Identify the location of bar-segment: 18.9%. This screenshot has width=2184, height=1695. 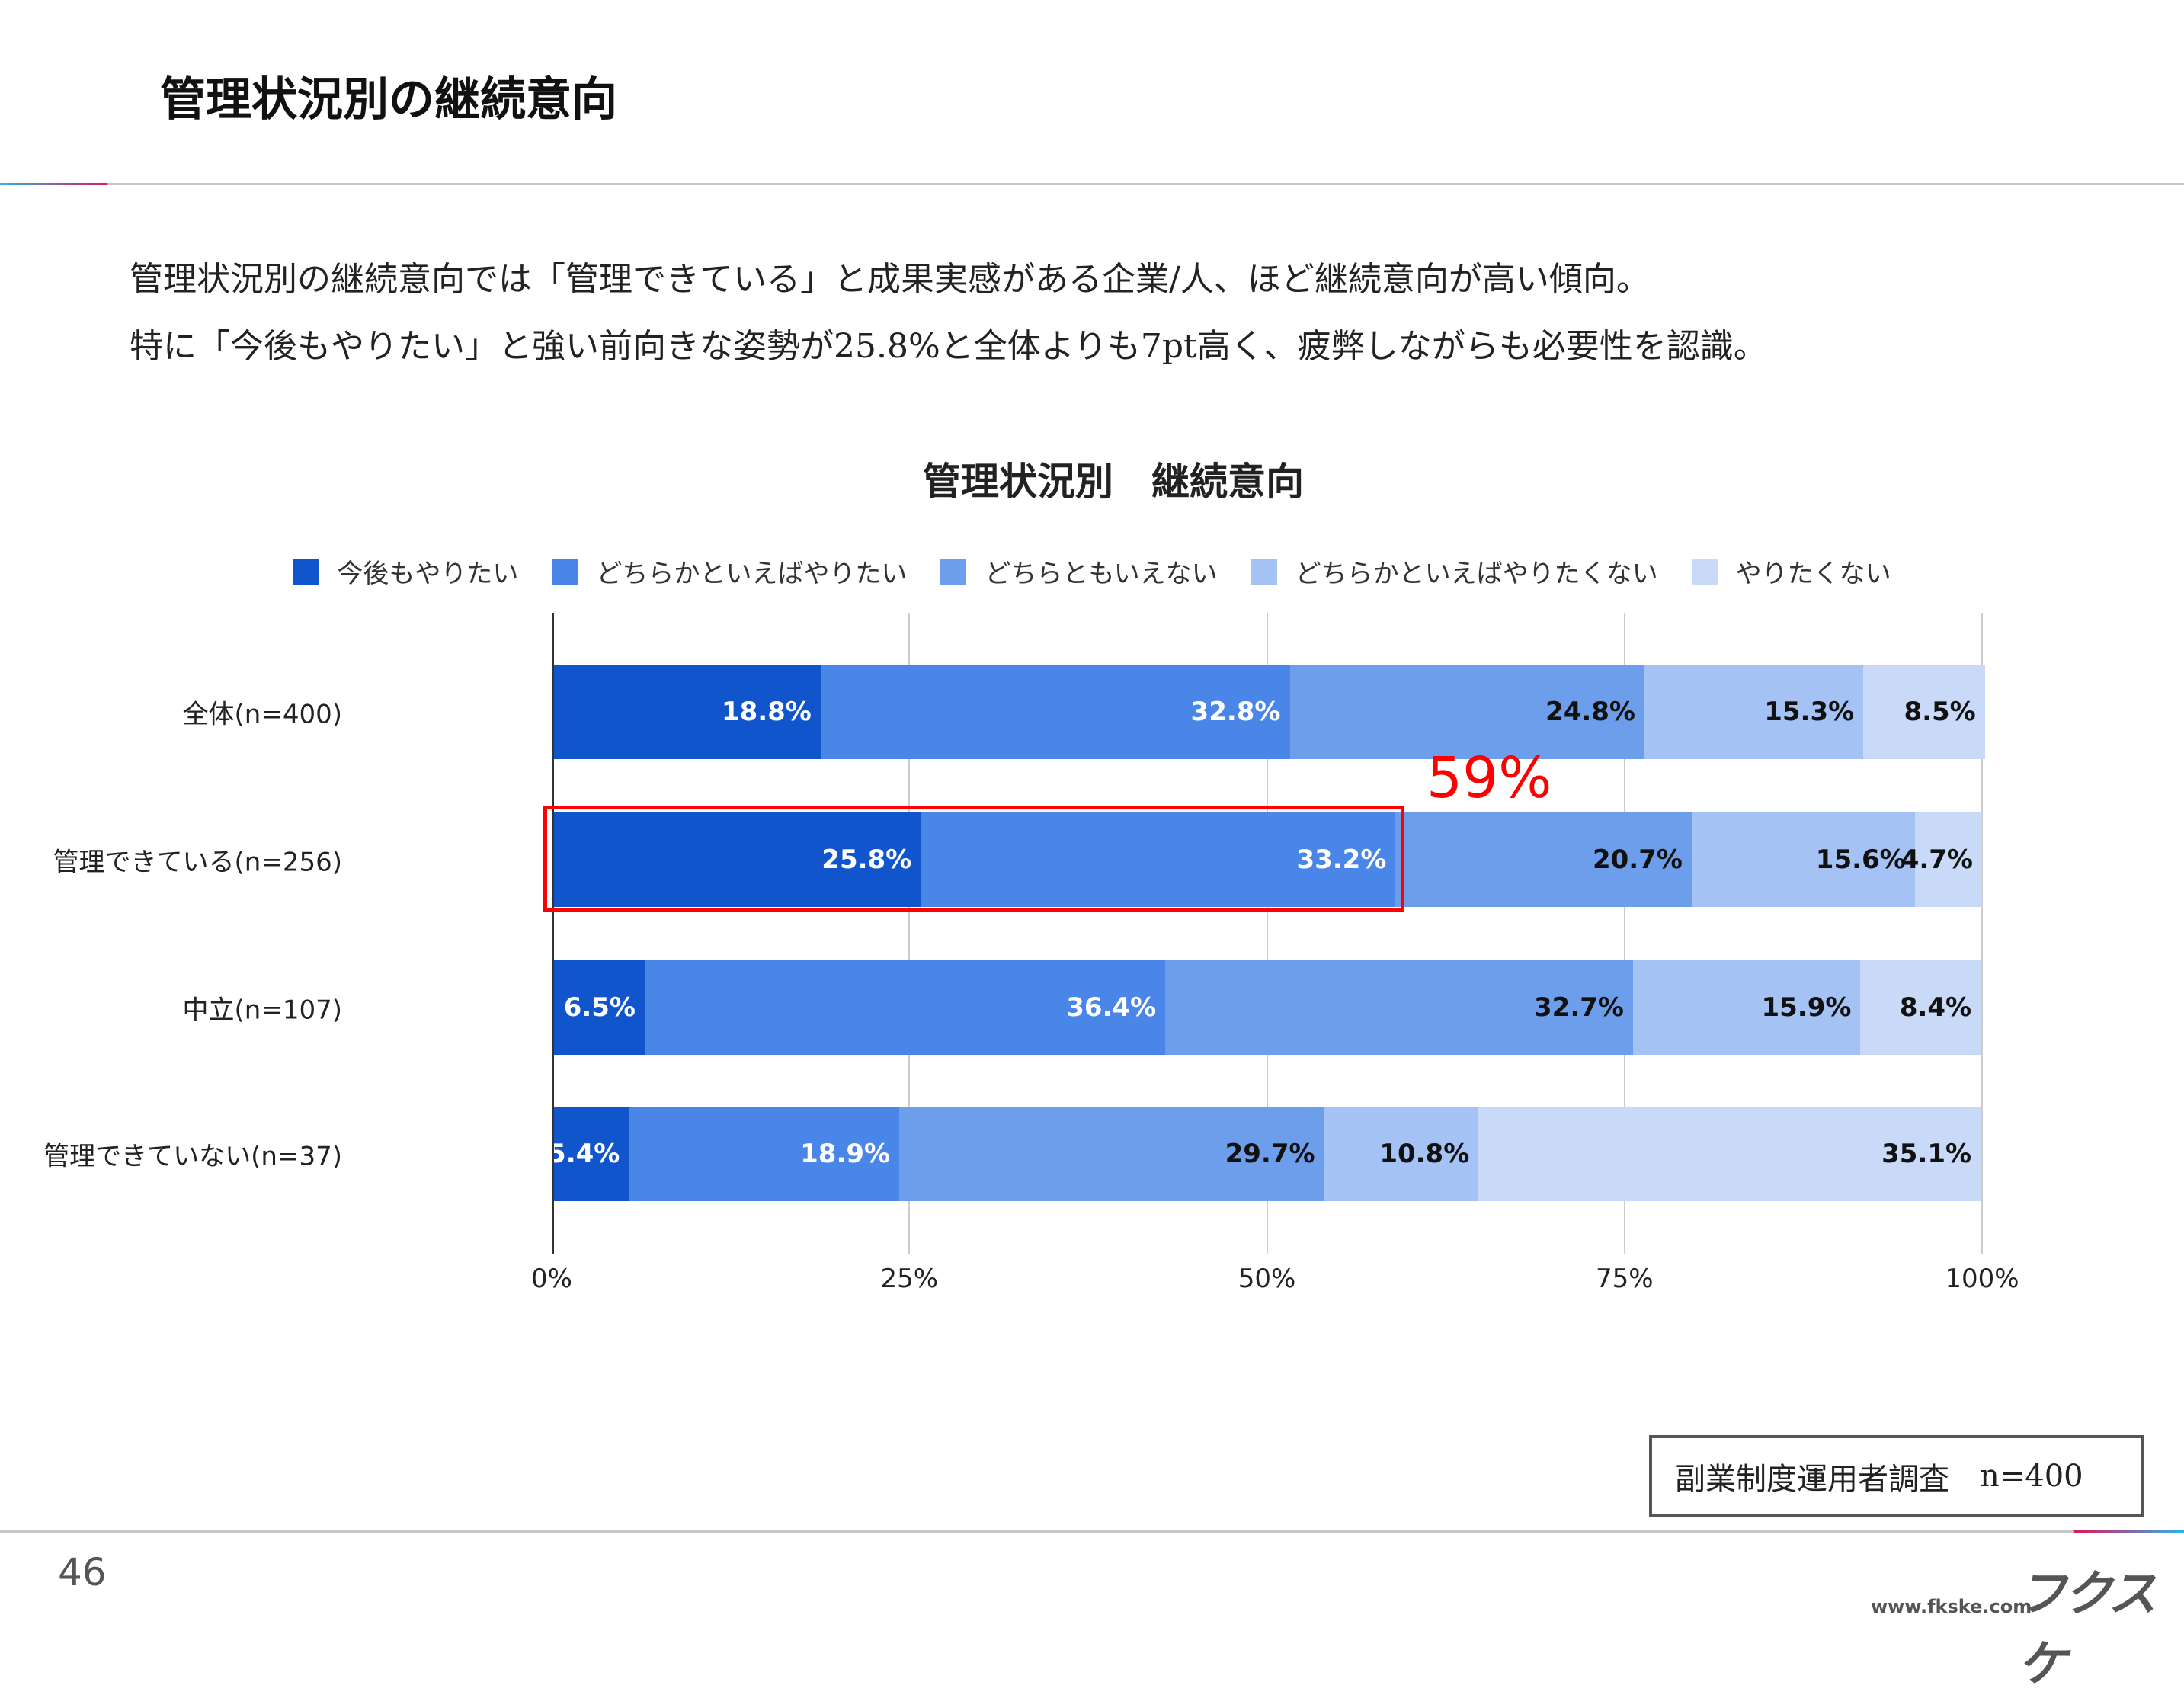
(764, 1154).